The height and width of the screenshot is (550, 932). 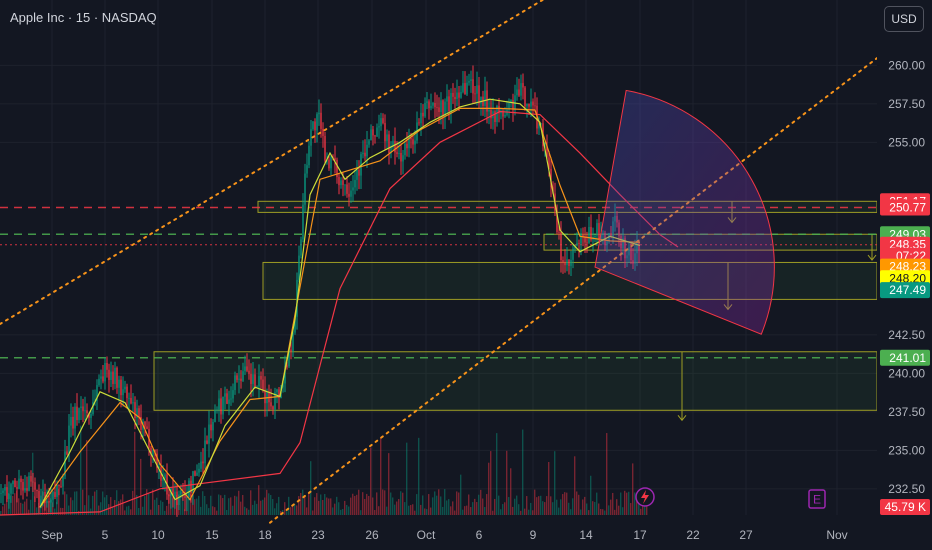 What do you see at coordinates (83, 17) in the screenshot?
I see `symbol-title: Apple Inc · 15 · NASDAQ` at bounding box center [83, 17].